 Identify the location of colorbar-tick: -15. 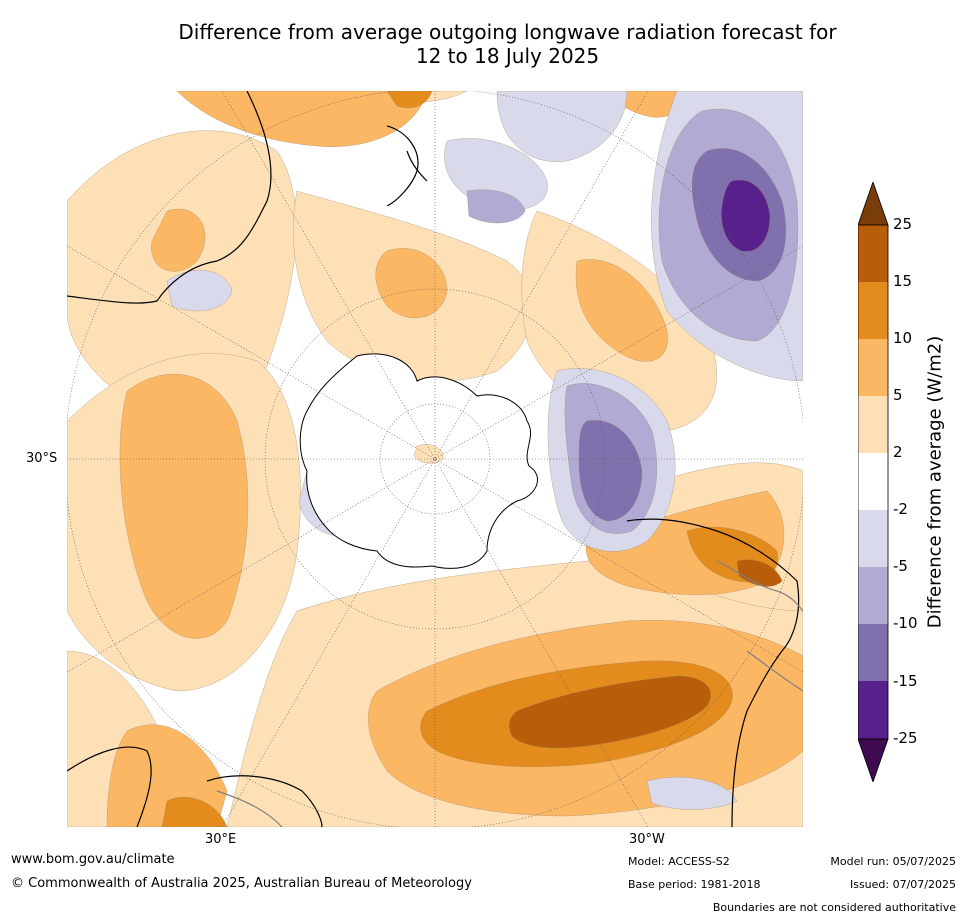
(905, 681).